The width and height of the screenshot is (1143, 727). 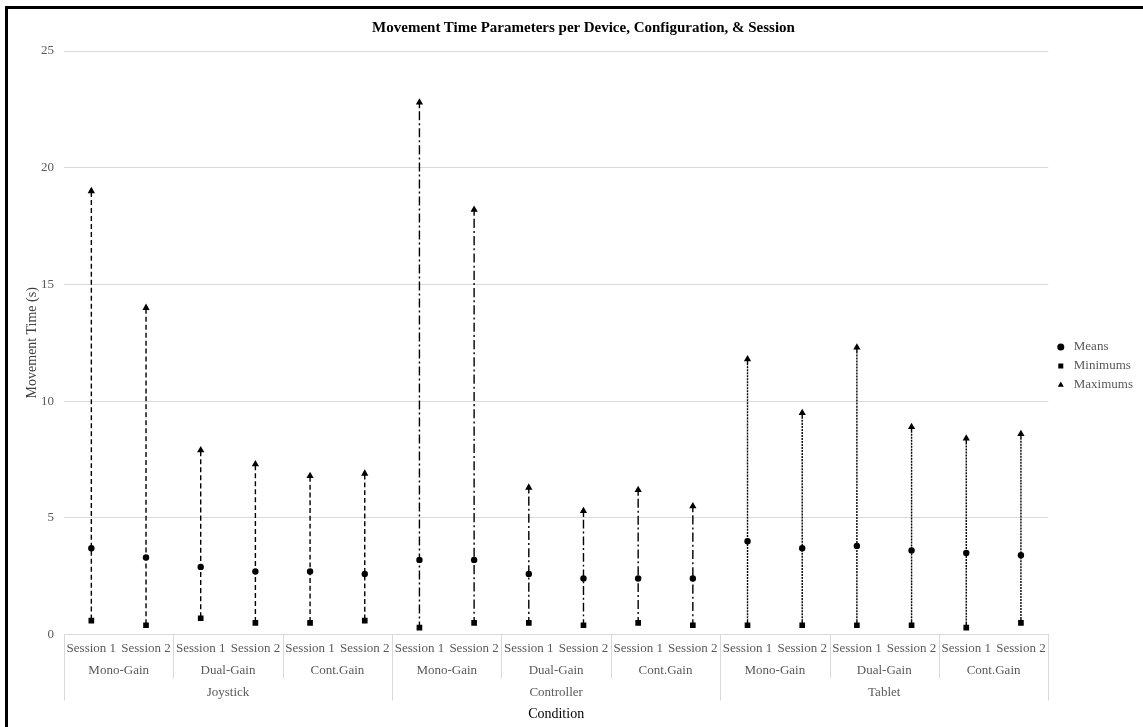 What do you see at coordinates (1103, 384) in the screenshot?
I see `legend-label: Maximums` at bounding box center [1103, 384].